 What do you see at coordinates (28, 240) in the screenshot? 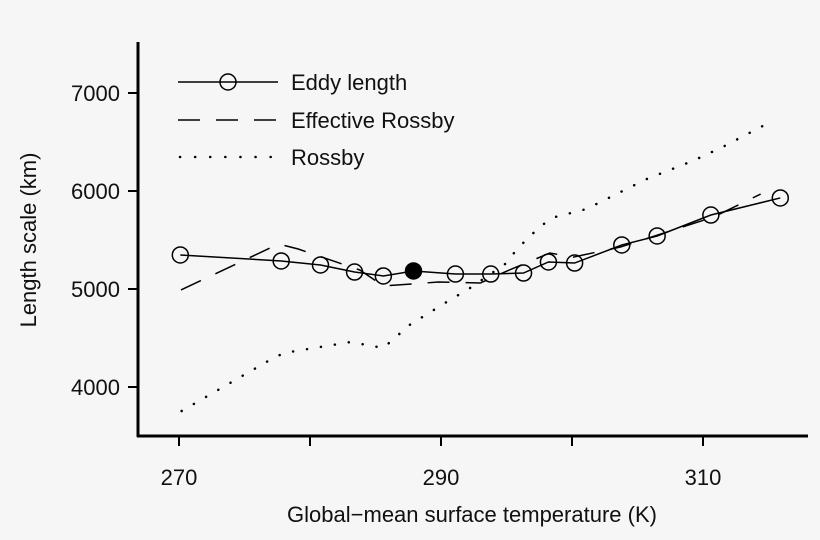
I see `y-axis-label: Length scale (km)` at bounding box center [28, 240].